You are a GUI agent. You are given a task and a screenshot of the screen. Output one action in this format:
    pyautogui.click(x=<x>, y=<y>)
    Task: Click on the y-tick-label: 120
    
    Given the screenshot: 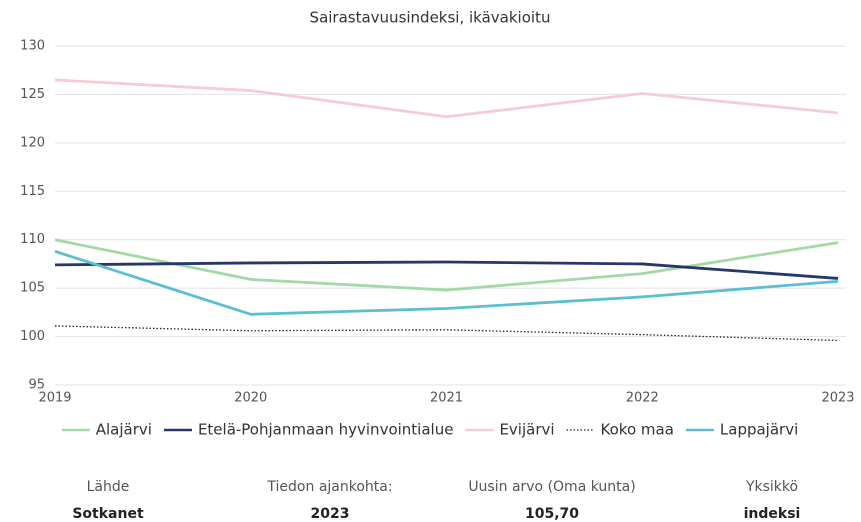 What is the action you would take?
    pyautogui.click(x=32, y=142)
    